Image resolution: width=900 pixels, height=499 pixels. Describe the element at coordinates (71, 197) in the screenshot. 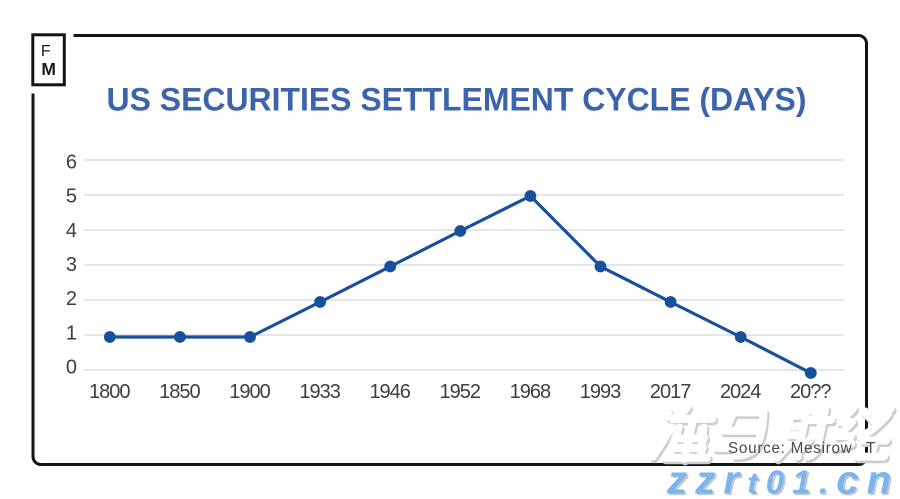

I see `svg-text: 5` at that location.